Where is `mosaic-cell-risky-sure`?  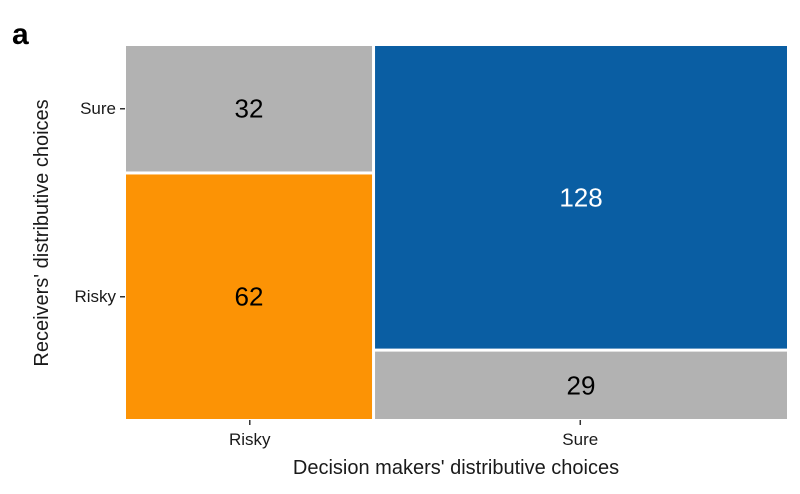 mosaic-cell-risky-sure is located at coordinates (249, 109).